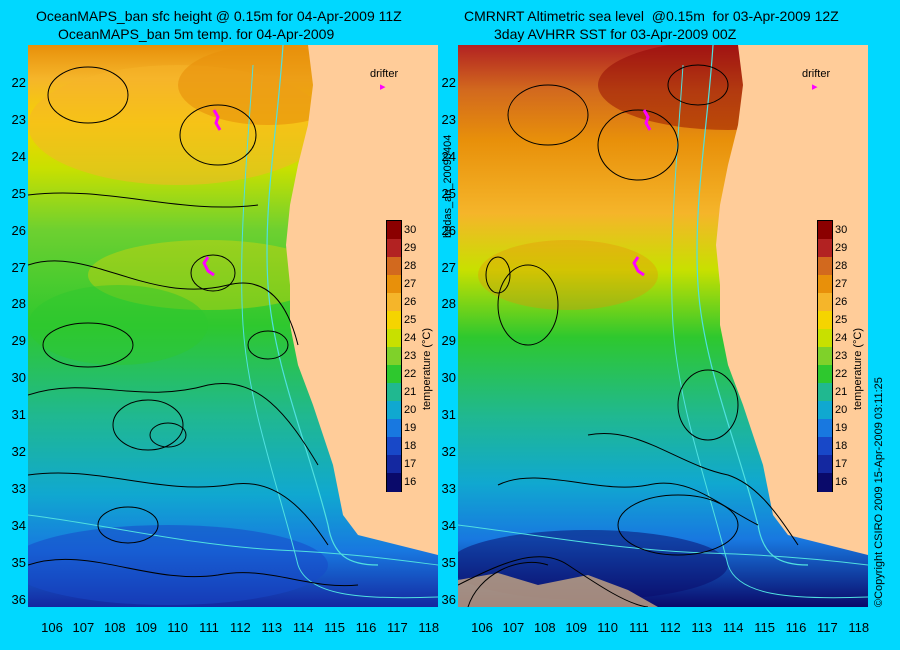  What do you see at coordinates (841, 248) in the screenshot?
I see `colorbar-tick-label: 29` at bounding box center [841, 248].